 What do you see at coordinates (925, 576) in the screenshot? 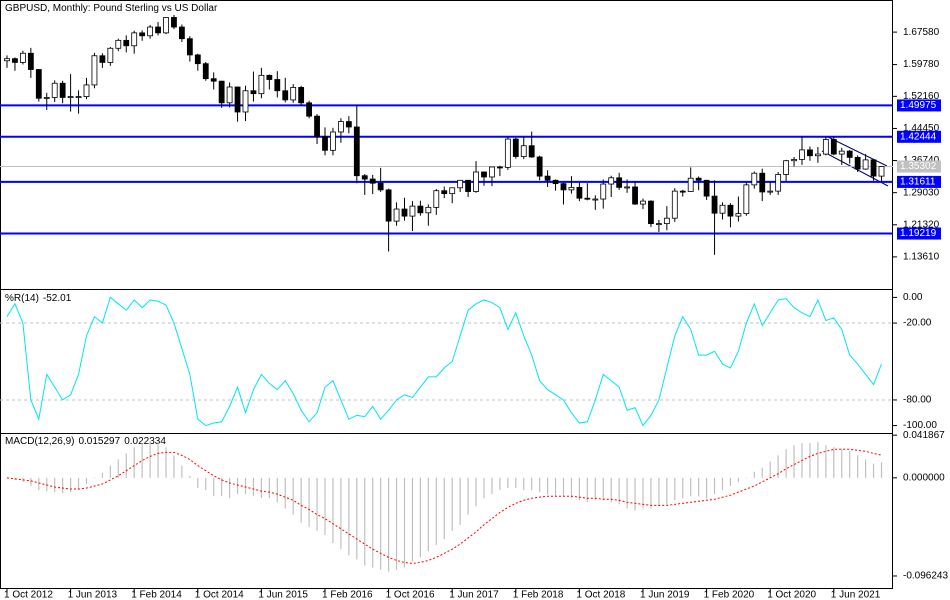
I see `y-tick-label: -0.096243` at bounding box center [925, 576].